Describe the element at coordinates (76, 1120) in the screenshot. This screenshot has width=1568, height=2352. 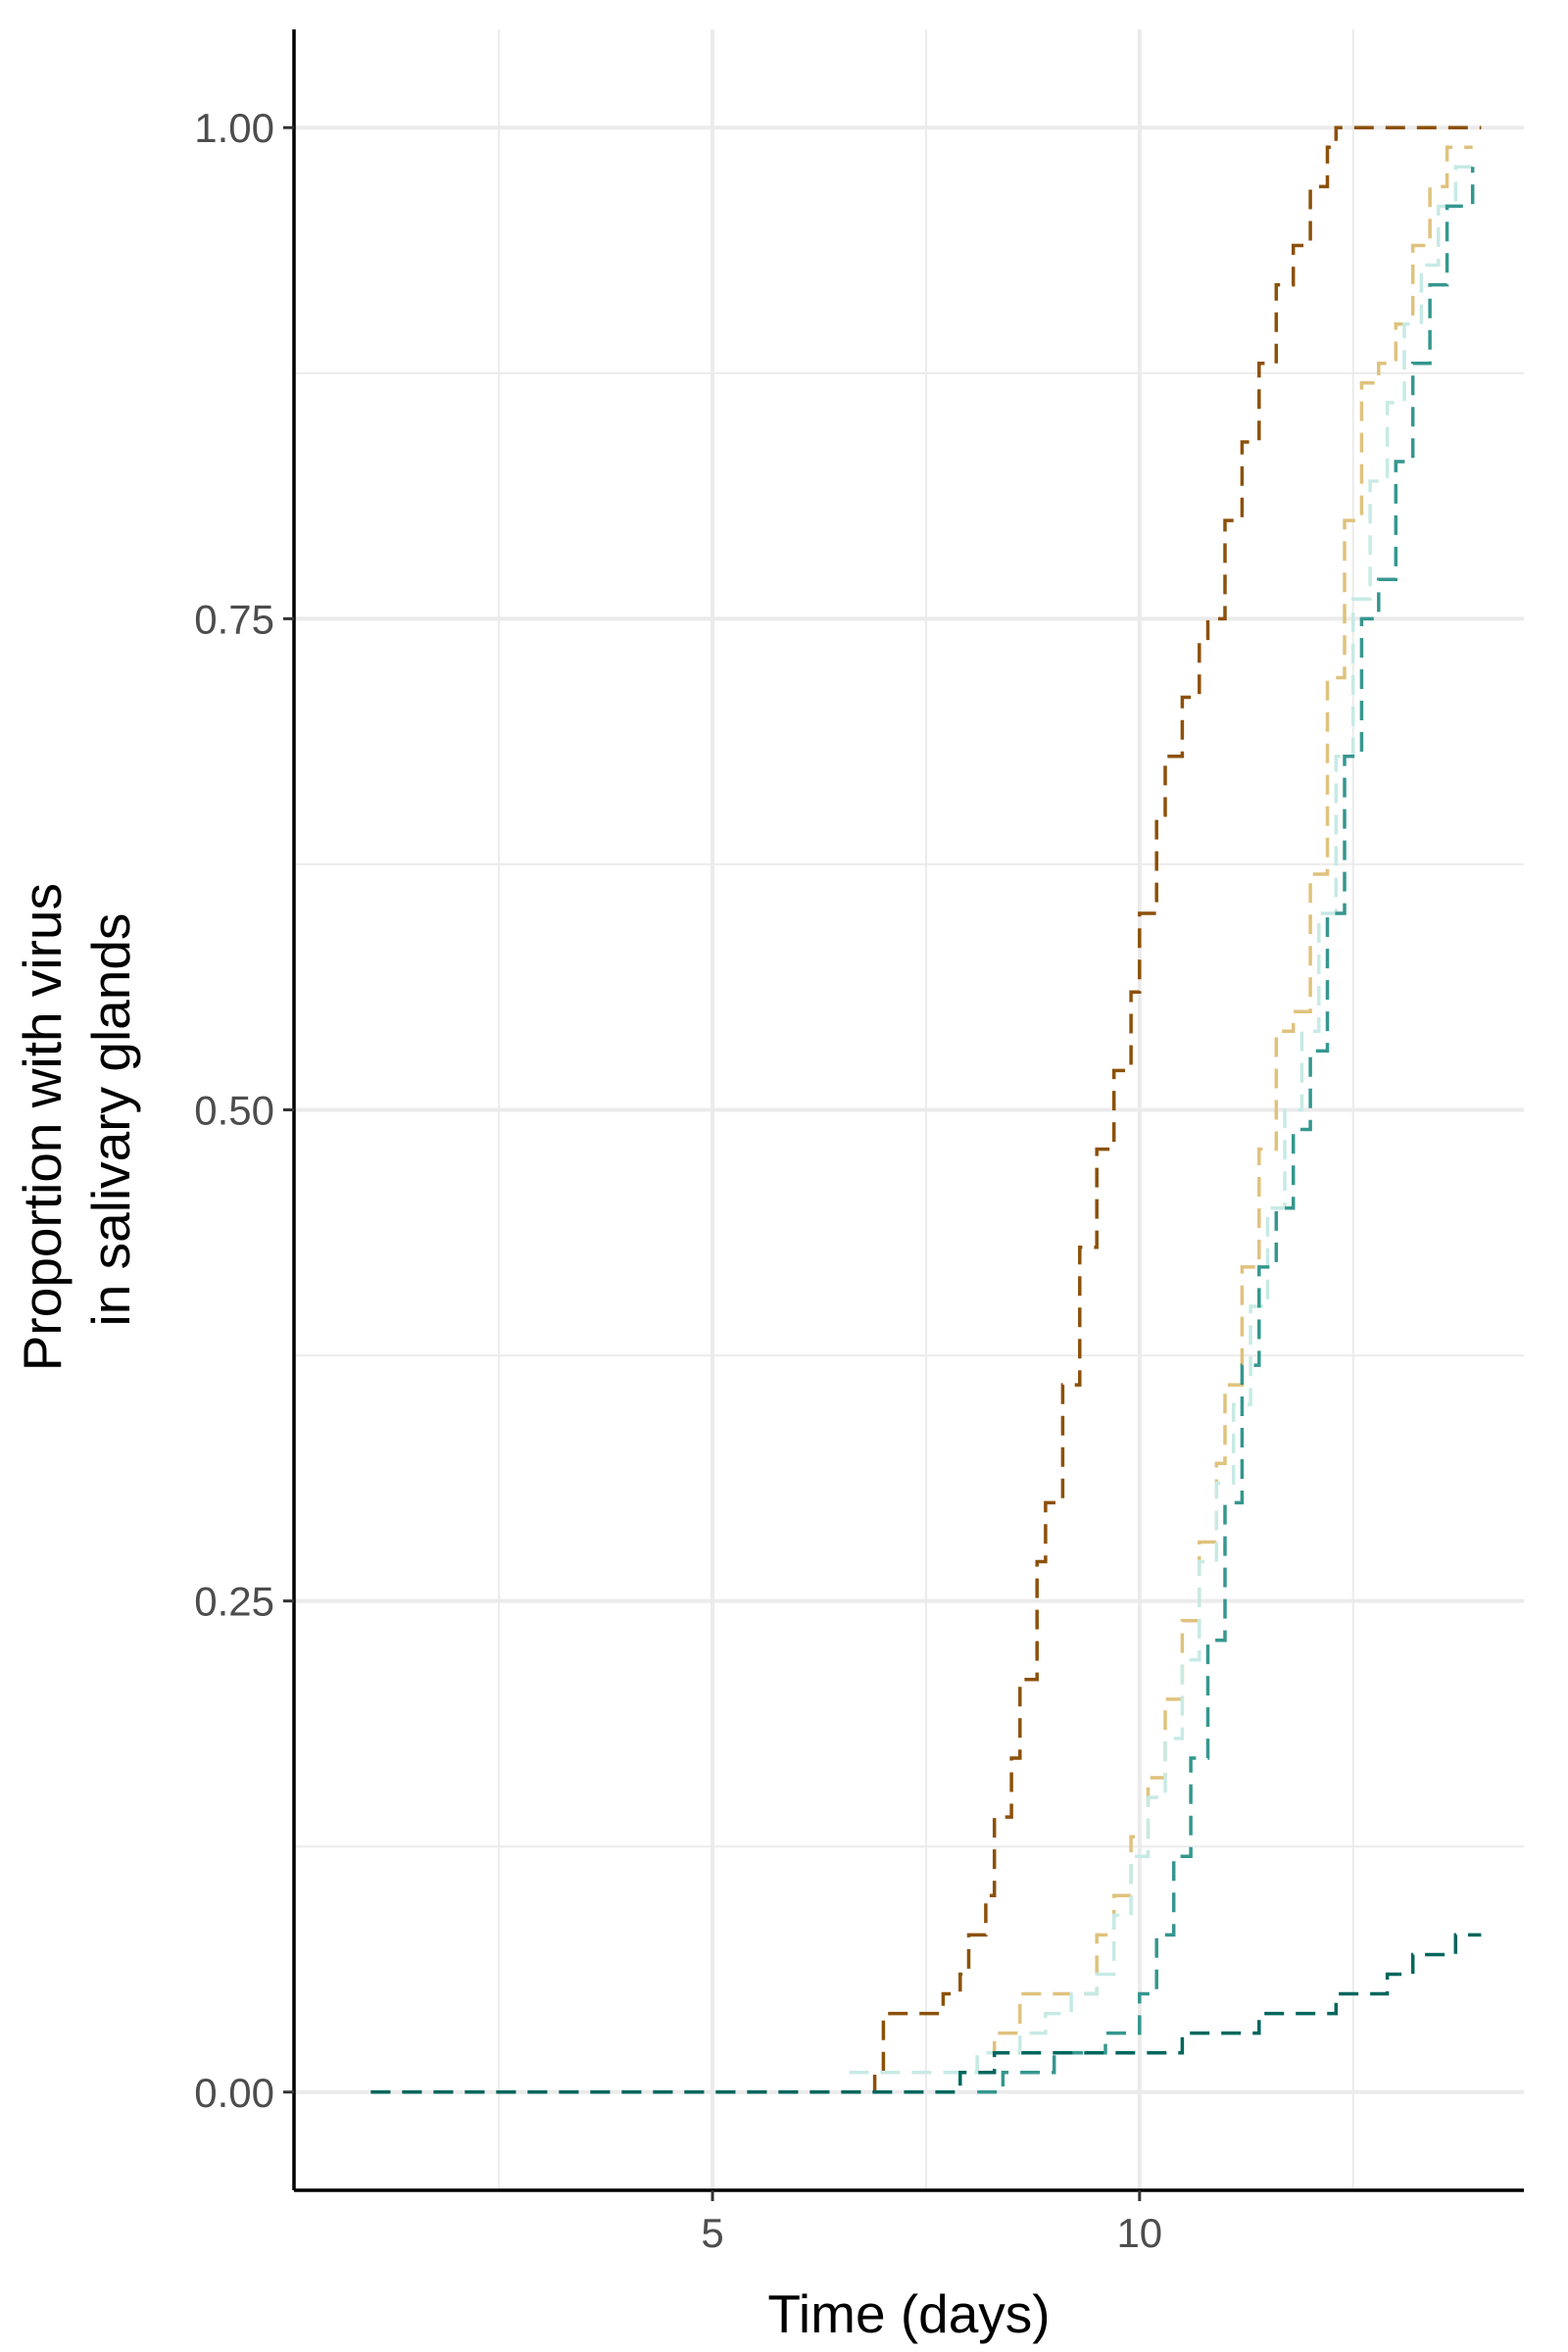
I see `y-axis-title: Proportion with virus in salivary glands` at that location.